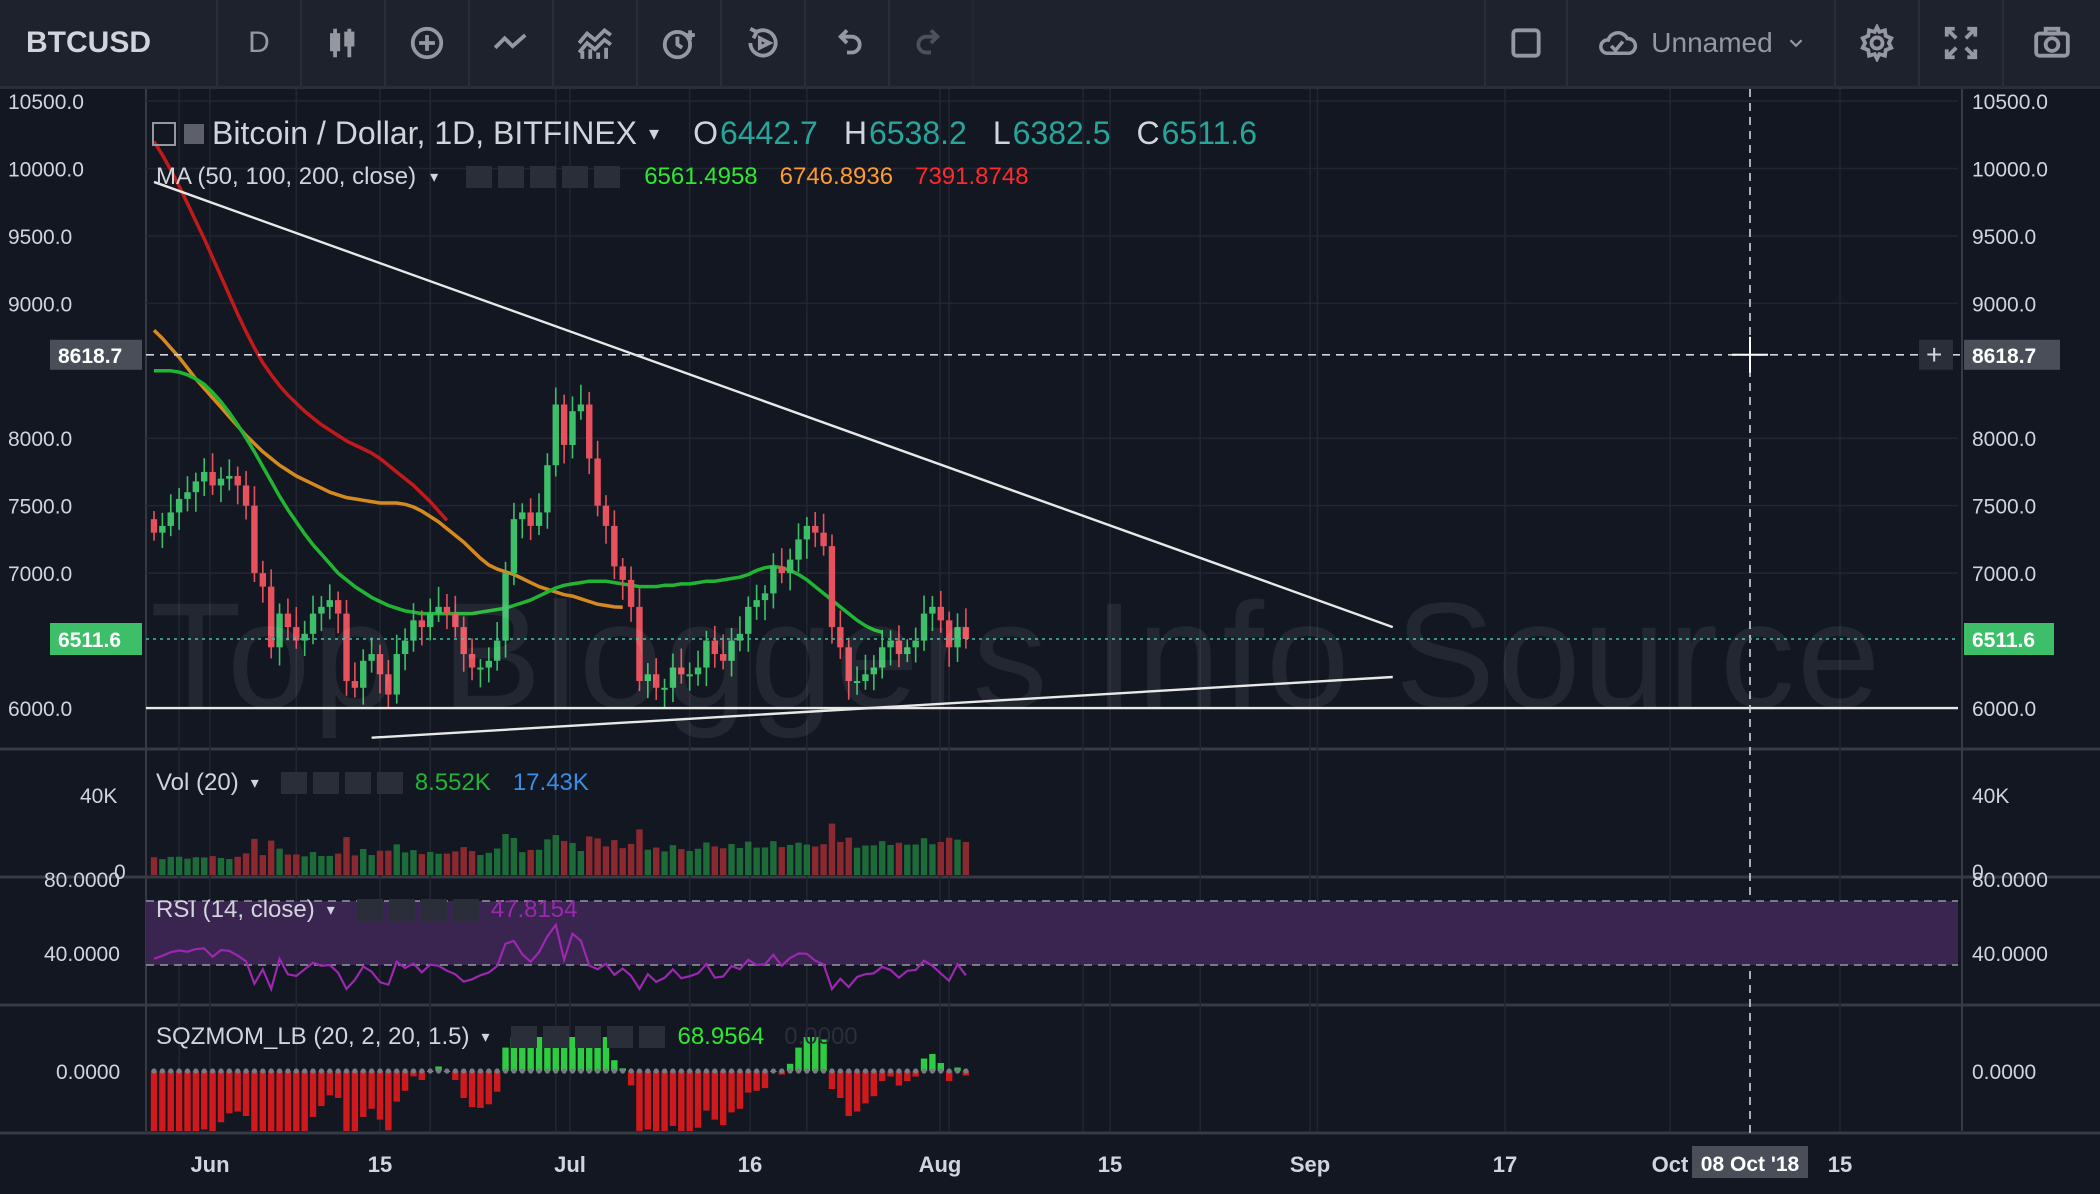 The height and width of the screenshot is (1194, 2100). What do you see at coordinates (235, 909) in the screenshot?
I see `rsi-label: RSI (14, close)` at bounding box center [235, 909].